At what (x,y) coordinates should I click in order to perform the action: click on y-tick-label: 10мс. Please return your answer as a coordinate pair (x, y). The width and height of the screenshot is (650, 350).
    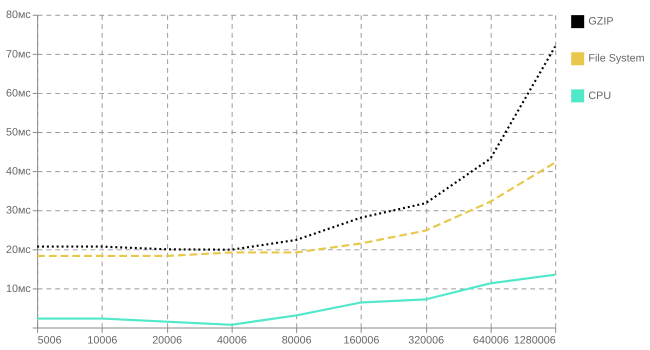
    Looking at the image, I should click on (19, 288).